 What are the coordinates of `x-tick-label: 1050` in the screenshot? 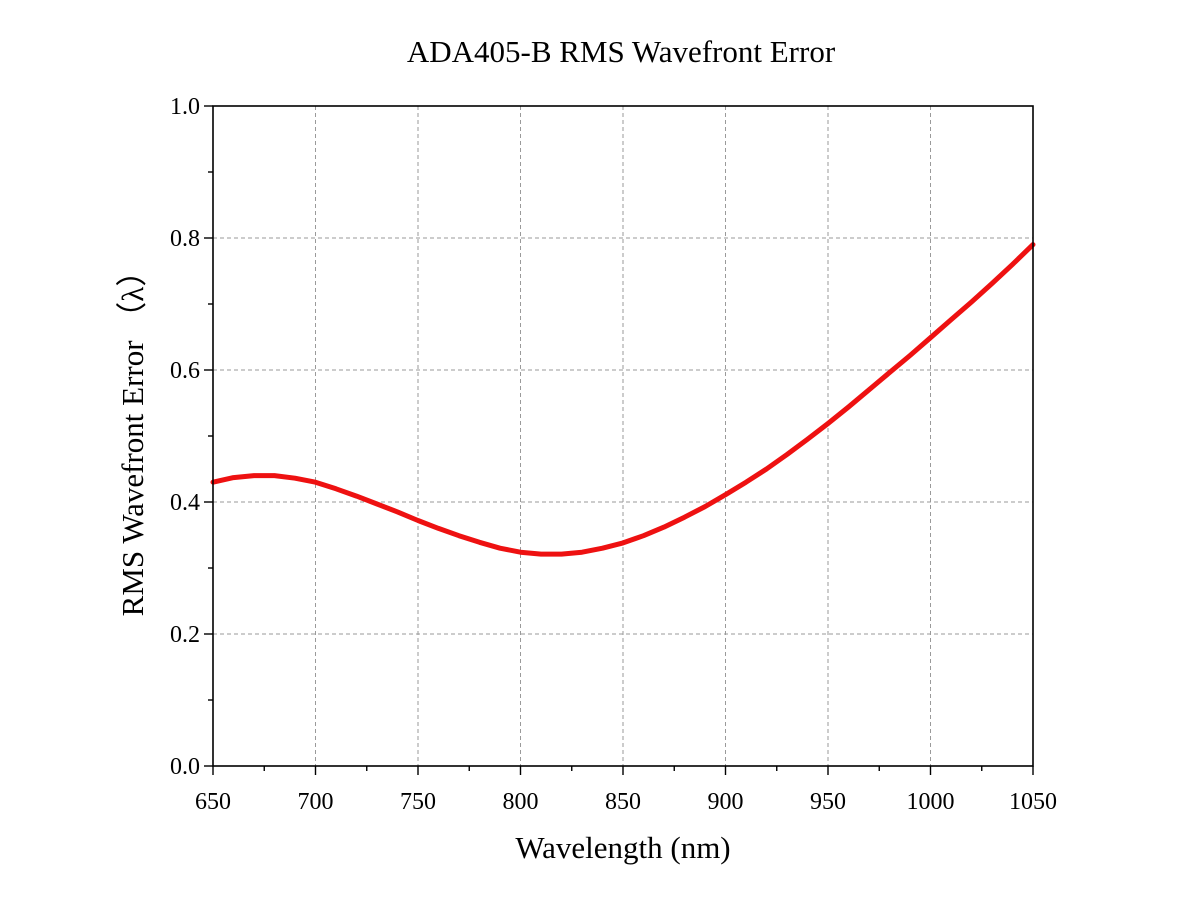 It's located at (1033, 802).